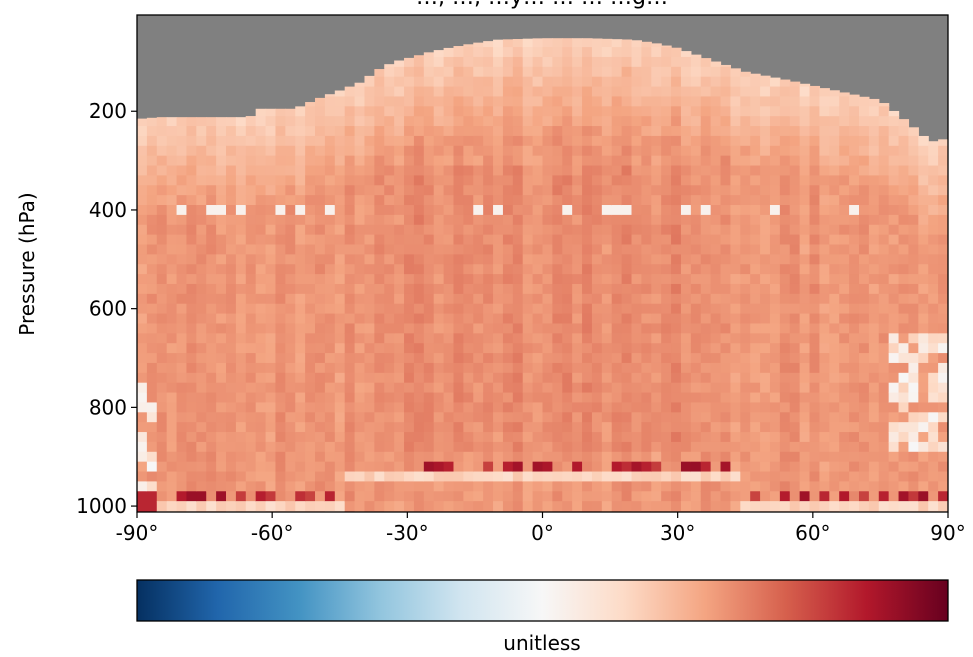 Image resolution: width=973 pixels, height=657 pixels. What do you see at coordinates (137, 533) in the screenshot?
I see `x-tick-label: -90°` at bounding box center [137, 533].